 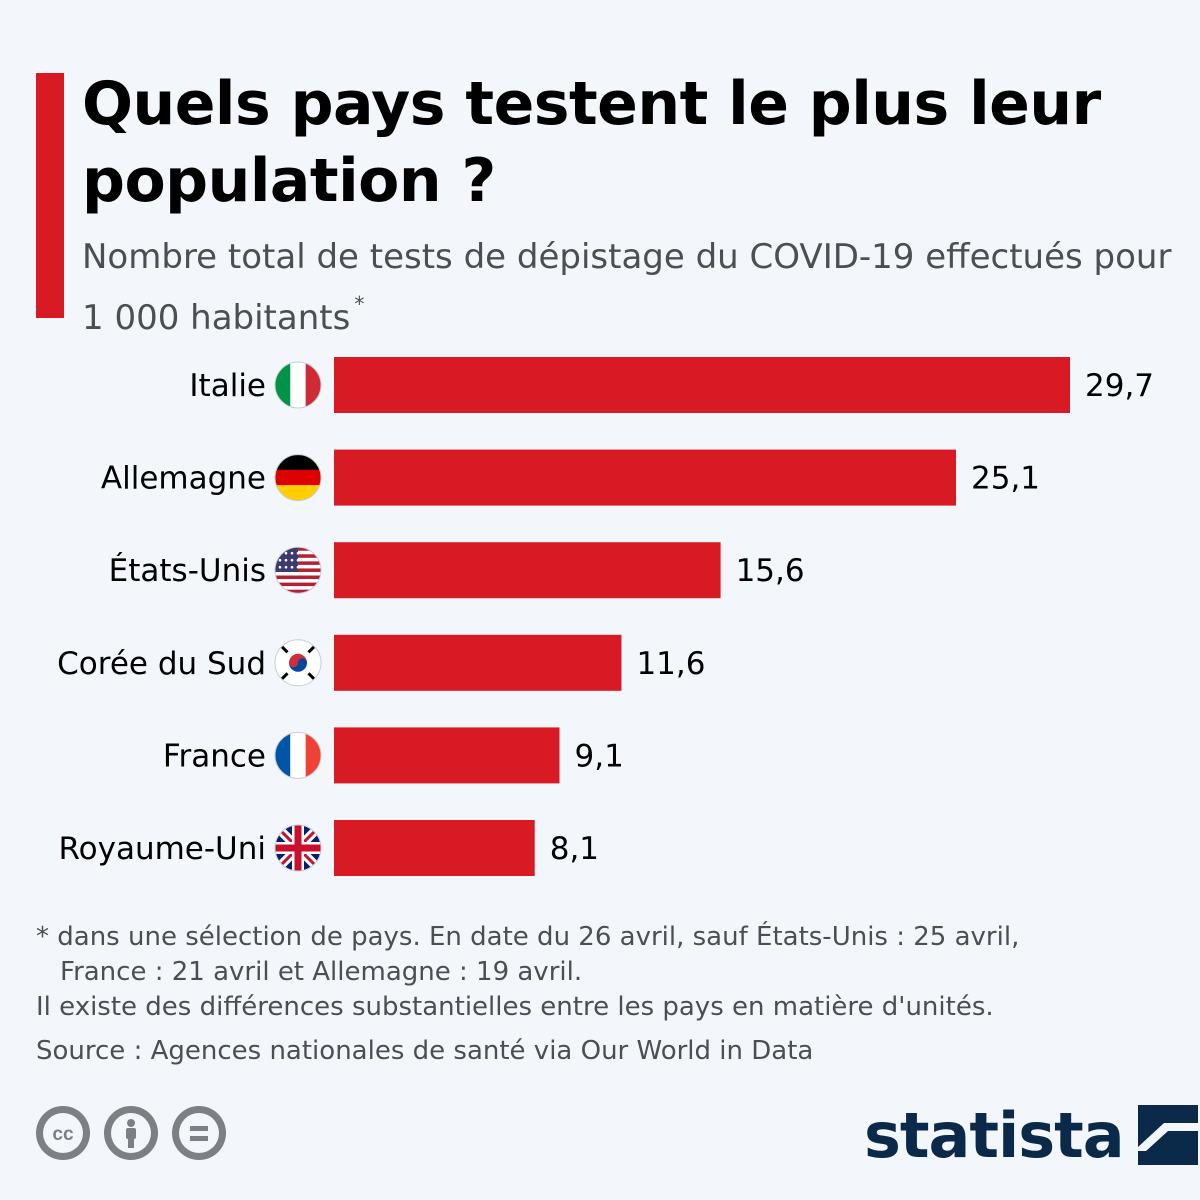 I want to click on license-icons: cc, so click(x=131, y=1133).